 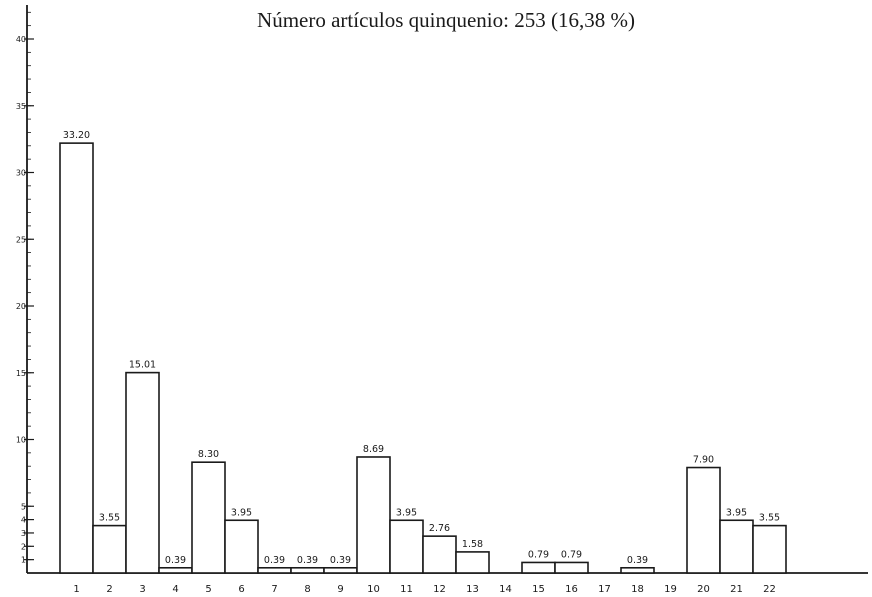 What do you see at coordinates (637, 560) in the screenshot?
I see `value-label-18: 0.39` at bounding box center [637, 560].